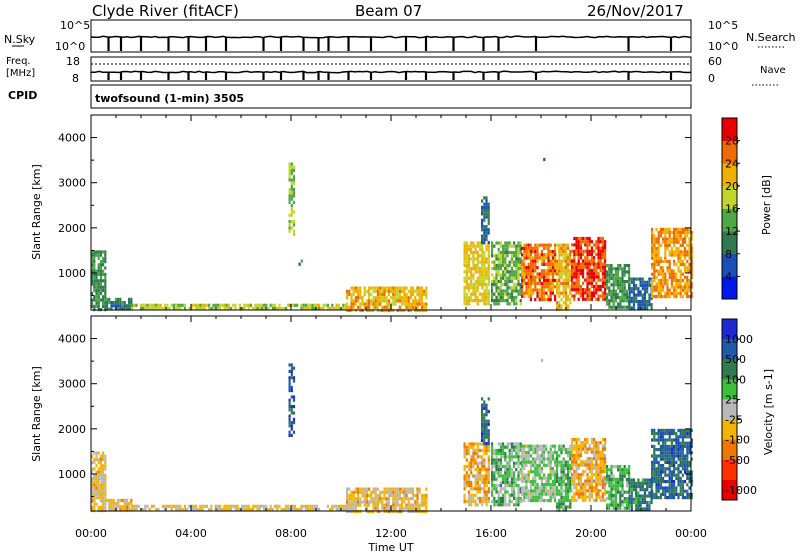 This screenshot has height=554, width=800. Describe the element at coordinates (390, 547) in the screenshot. I see `time-axis-label: Time UT` at that location.